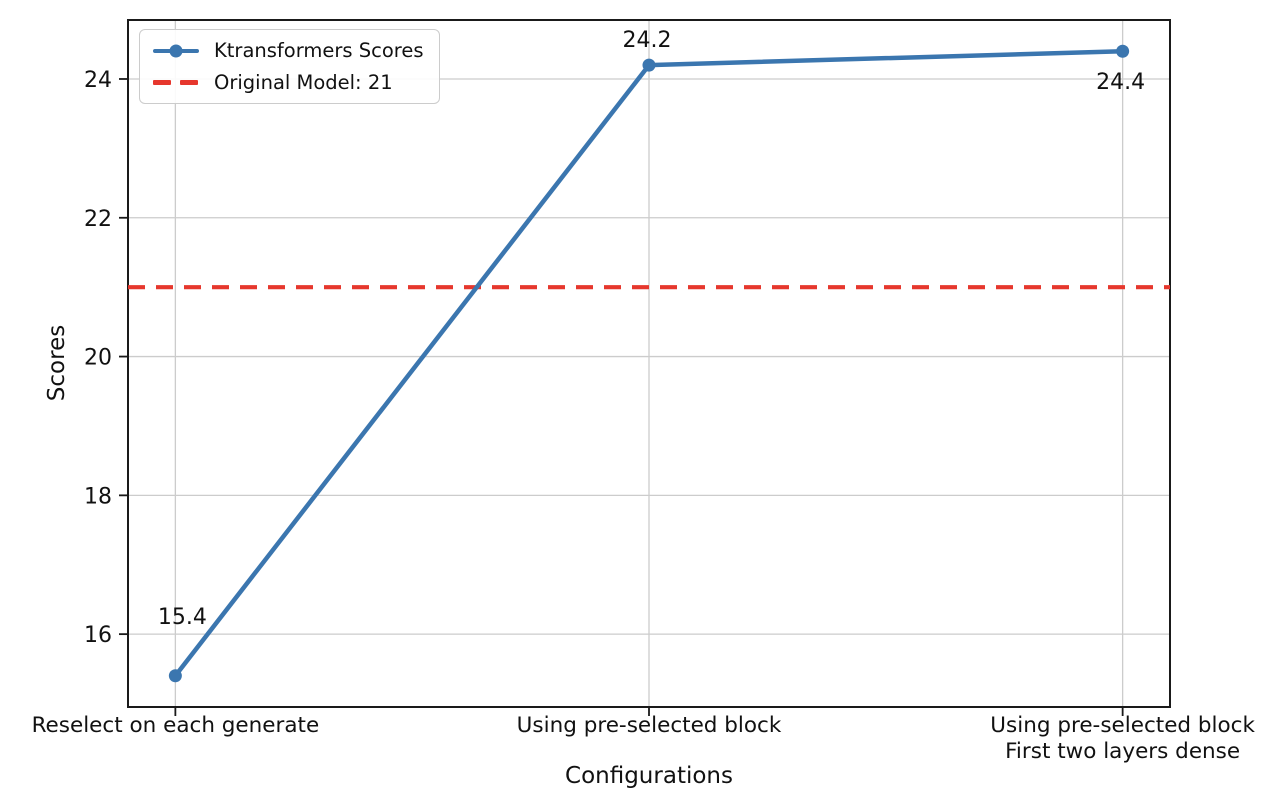 The width and height of the screenshot is (1280, 803). What do you see at coordinates (647, 40) in the screenshot?
I see `point-value-label: 24.2` at bounding box center [647, 40].